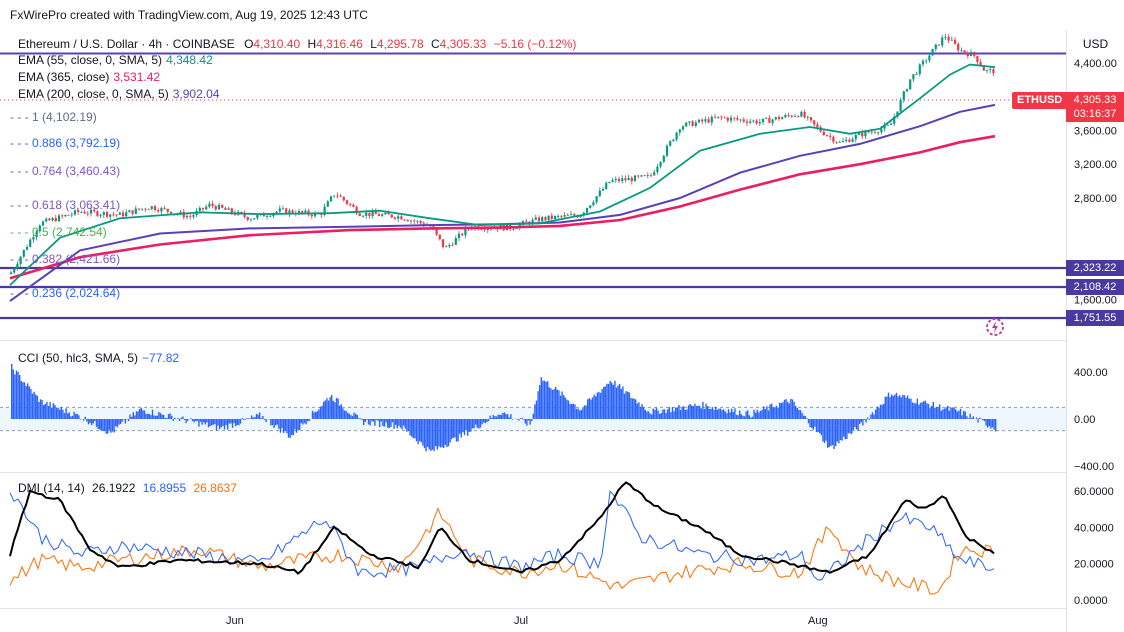 This screenshot has height=632, width=1124. I want to click on fib-dash-2: - - -, so click(21, 171).